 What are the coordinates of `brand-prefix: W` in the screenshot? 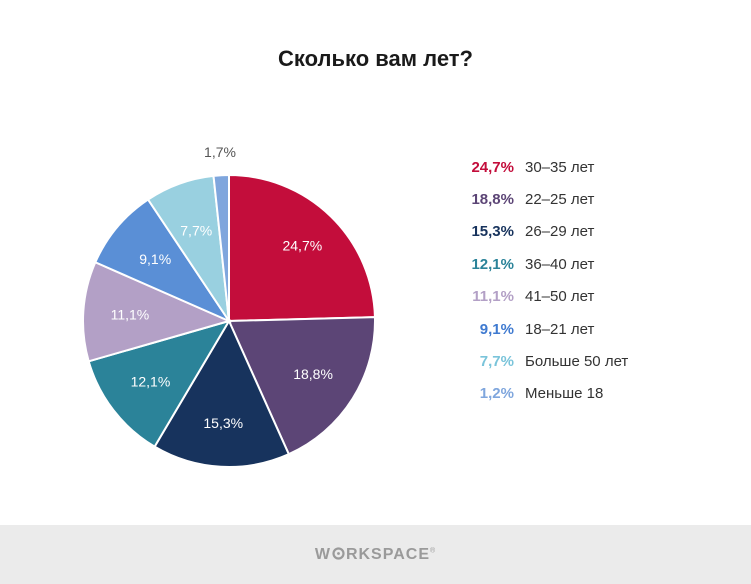 It's located at (322, 554).